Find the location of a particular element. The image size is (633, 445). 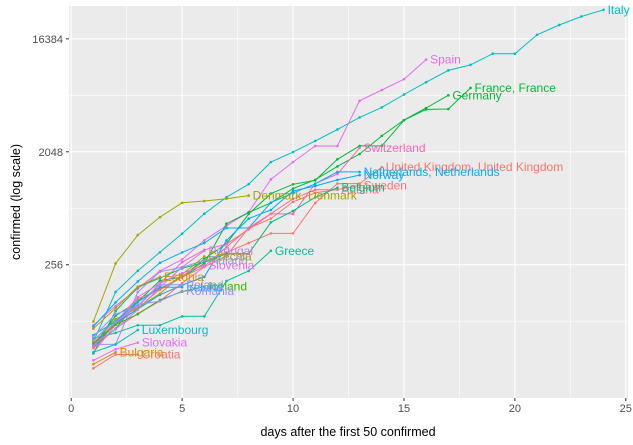

series-label-germany: Germany is located at coordinates (476, 95).